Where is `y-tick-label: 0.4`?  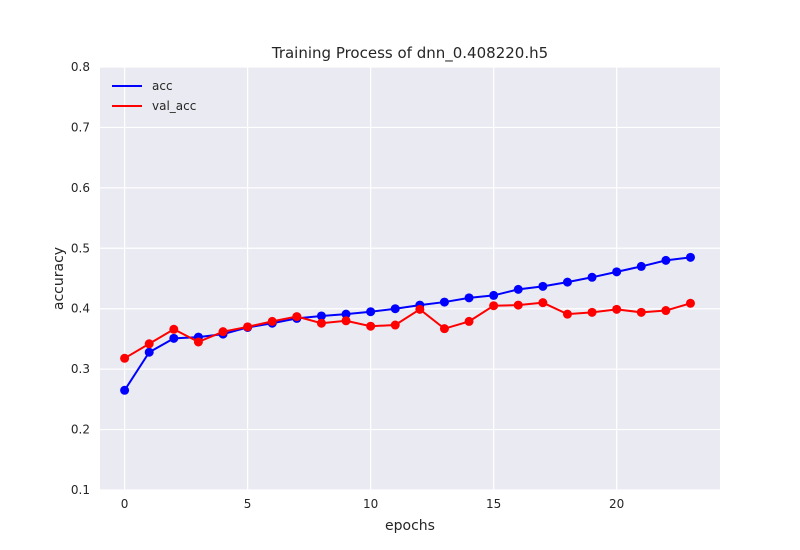 y-tick-label: 0.4 is located at coordinates (80, 309).